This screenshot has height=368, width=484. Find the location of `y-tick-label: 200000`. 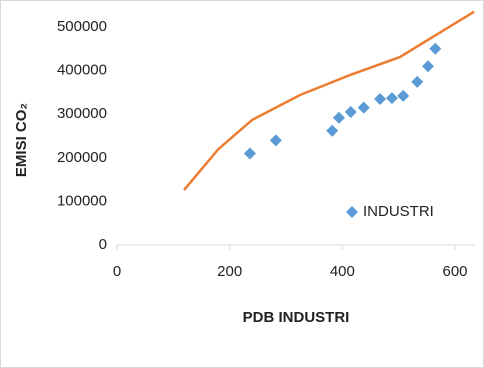

y-tick-label: 200000 is located at coordinates (82, 157).